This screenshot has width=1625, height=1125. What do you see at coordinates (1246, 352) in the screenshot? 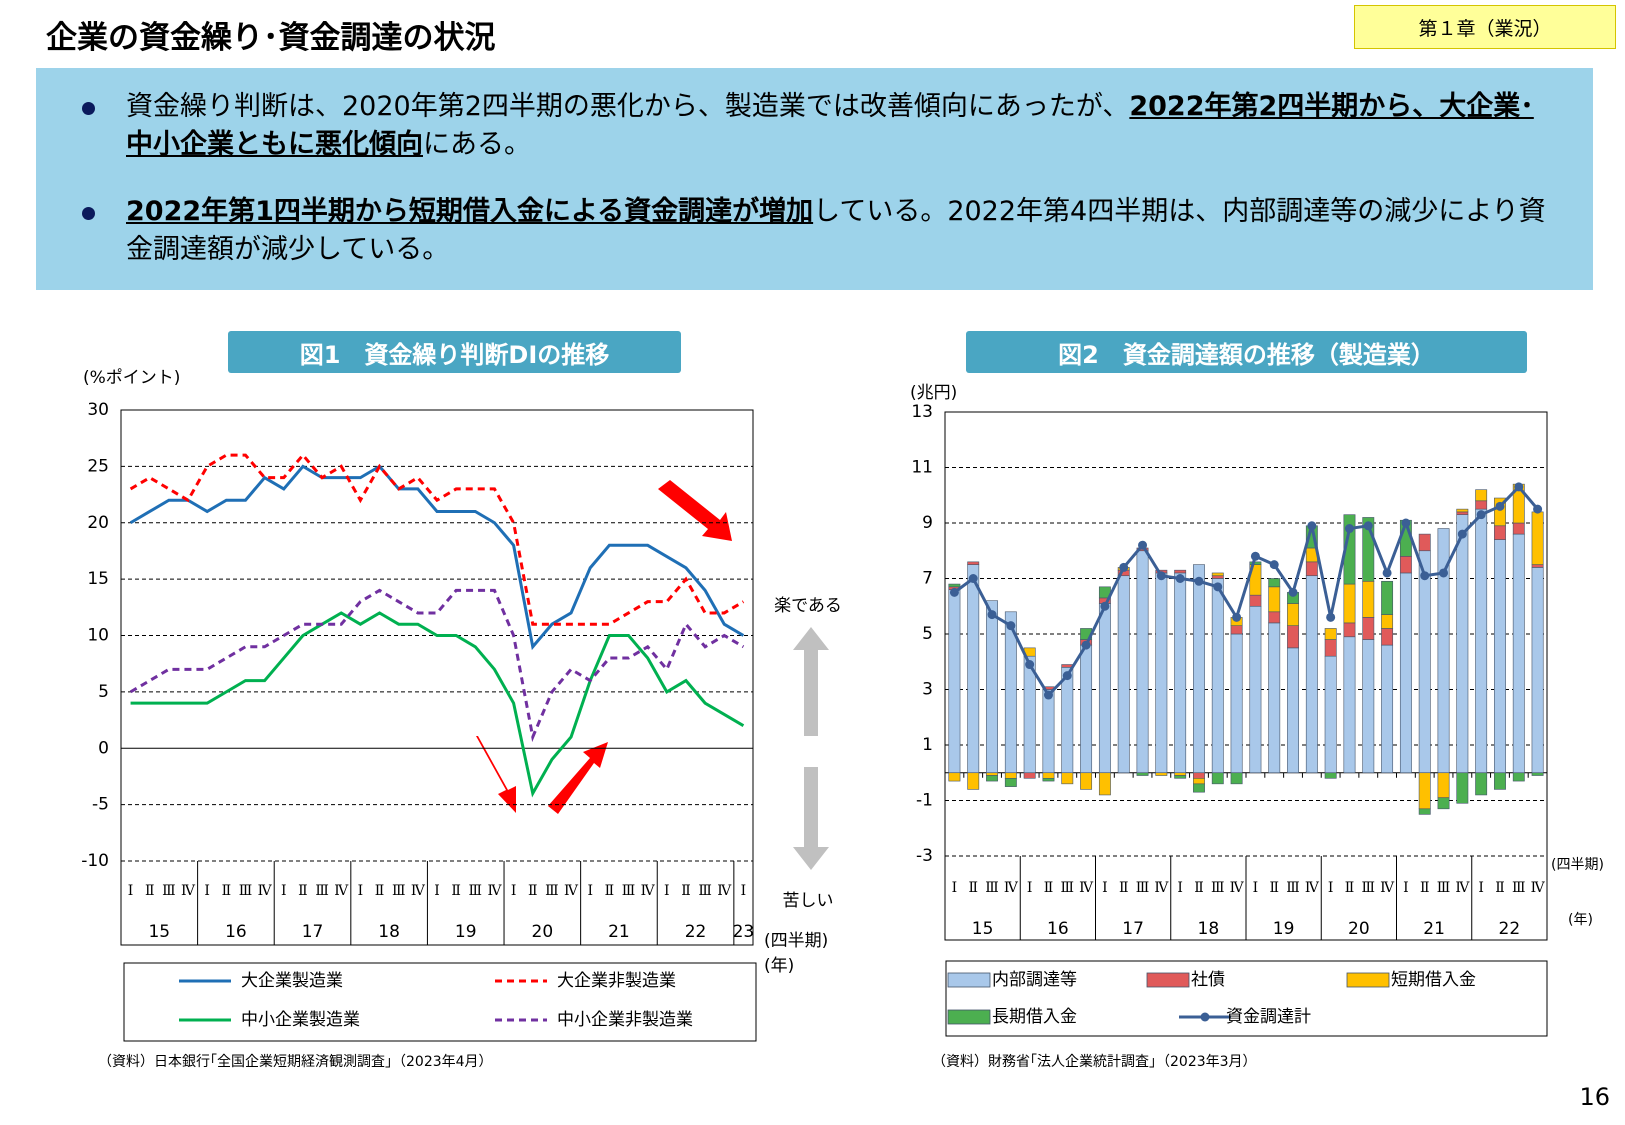
I see `chart-title: 図2 資金調達額の推移（製造業）` at bounding box center [1246, 352].